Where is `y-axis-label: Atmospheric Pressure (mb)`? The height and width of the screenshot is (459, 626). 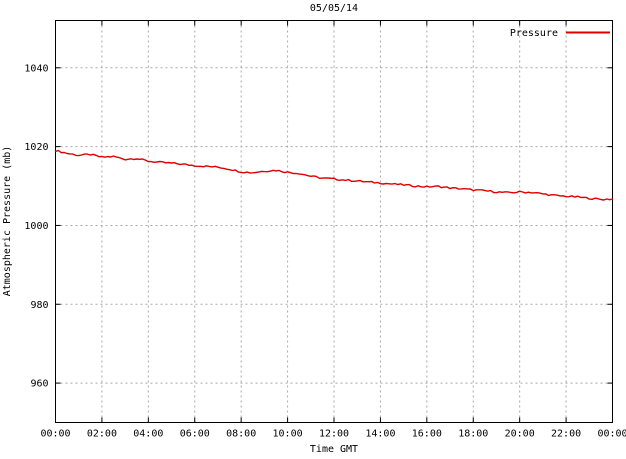
y-axis-label: Atmospheric Pressure (mb) is located at coordinates (7, 221).